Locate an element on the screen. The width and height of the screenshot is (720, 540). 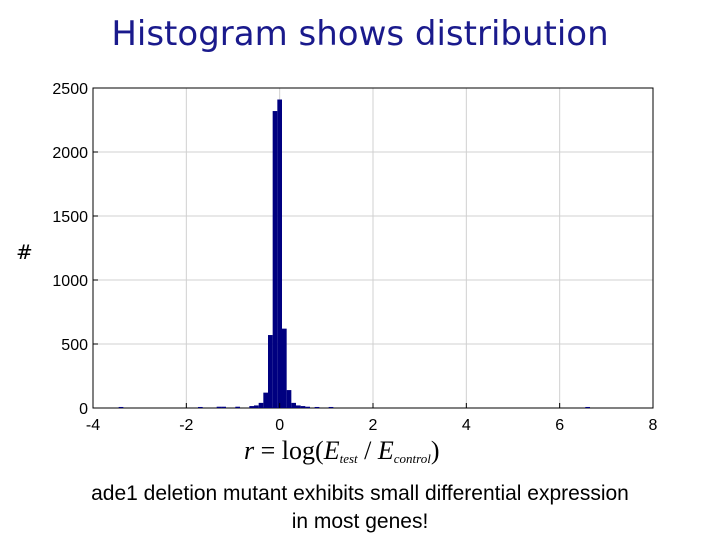
y-tick-label: 500 is located at coordinates (74, 345).